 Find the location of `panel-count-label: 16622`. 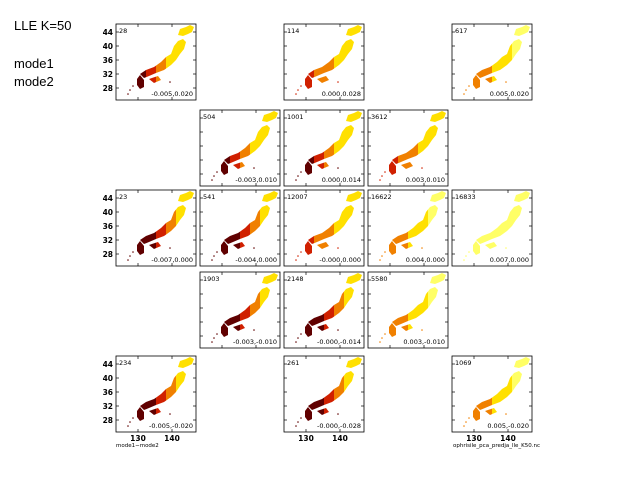

panel-count-label: 16622 is located at coordinates (381, 197).